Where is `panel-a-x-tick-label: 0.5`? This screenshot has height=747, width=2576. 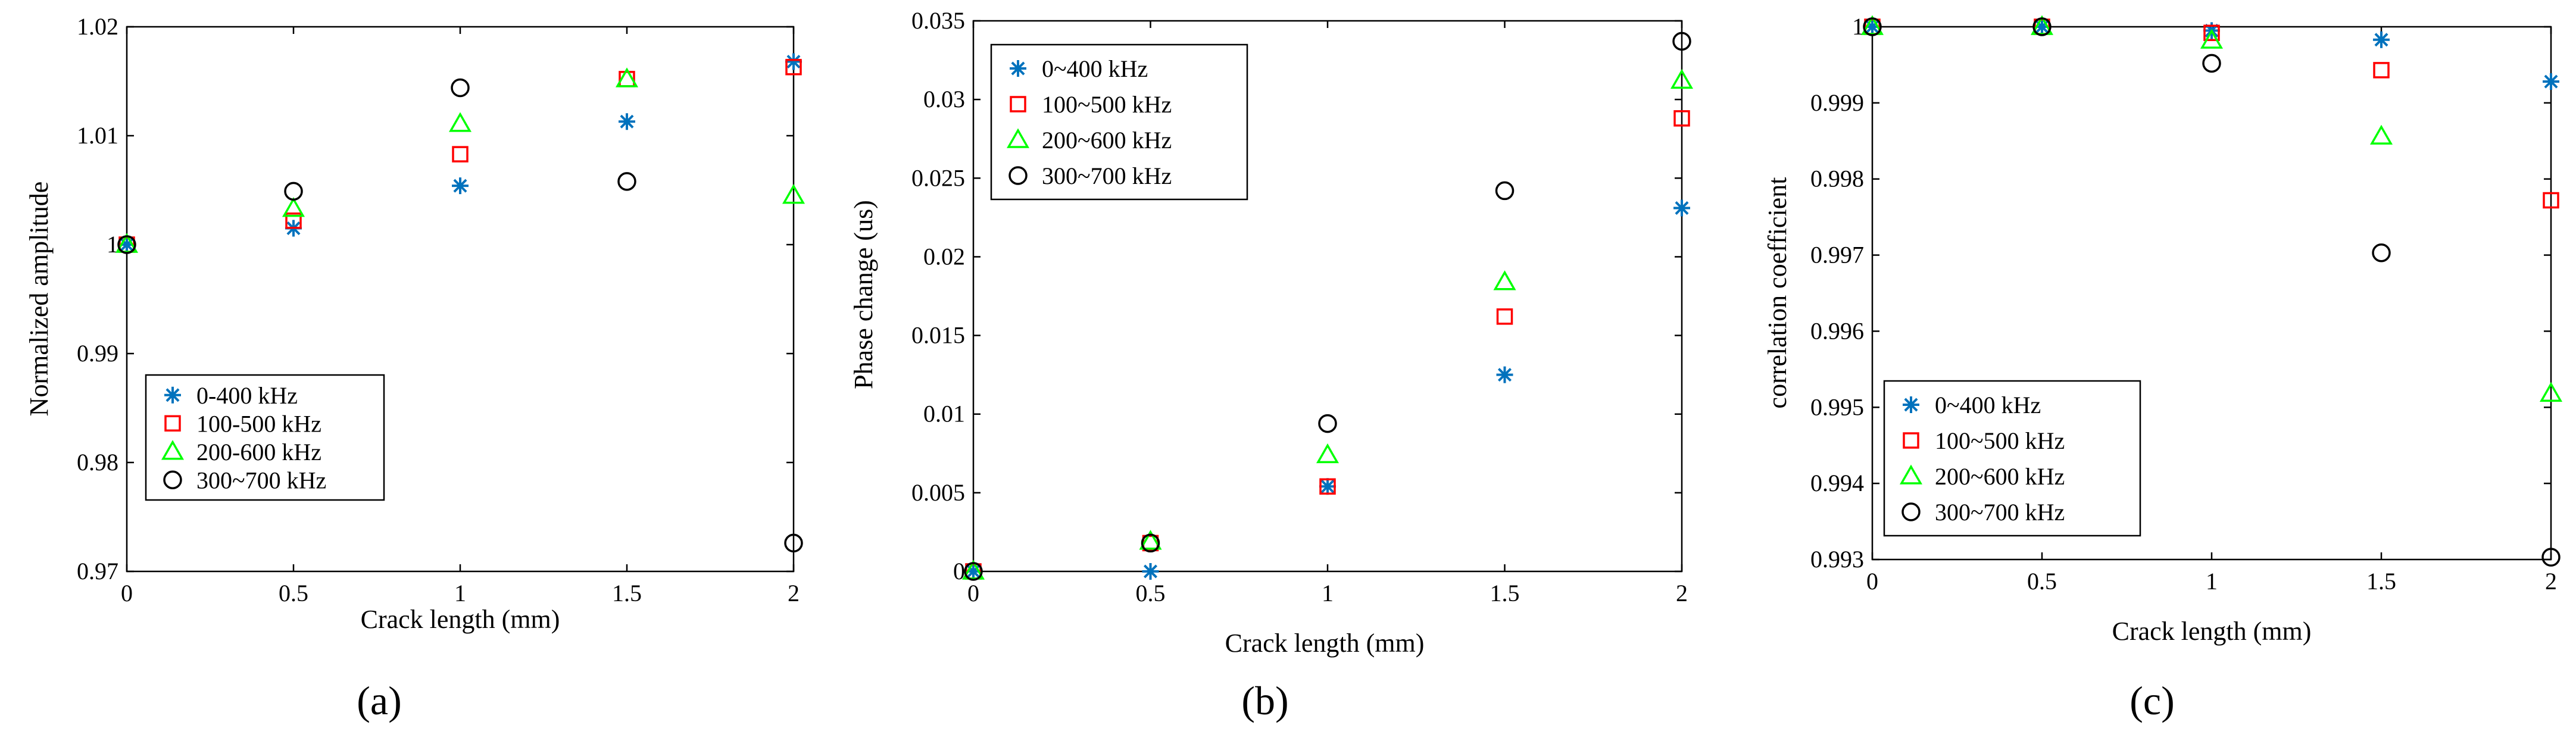 panel-a-x-tick-label: 0.5 is located at coordinates (293, 593).